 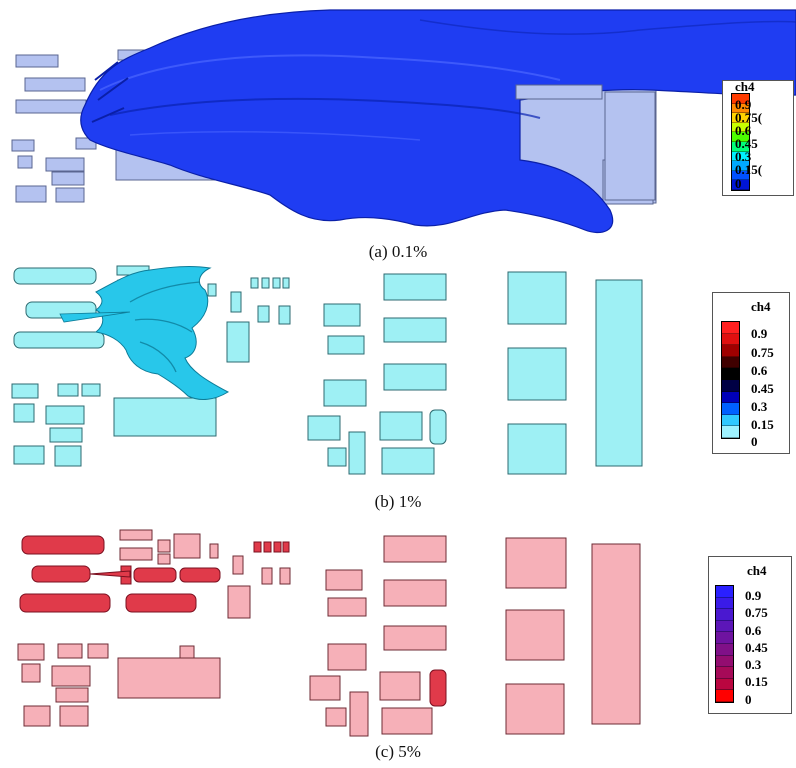 I want to click on legend-label: 0.6, so click(x=743, y=130).